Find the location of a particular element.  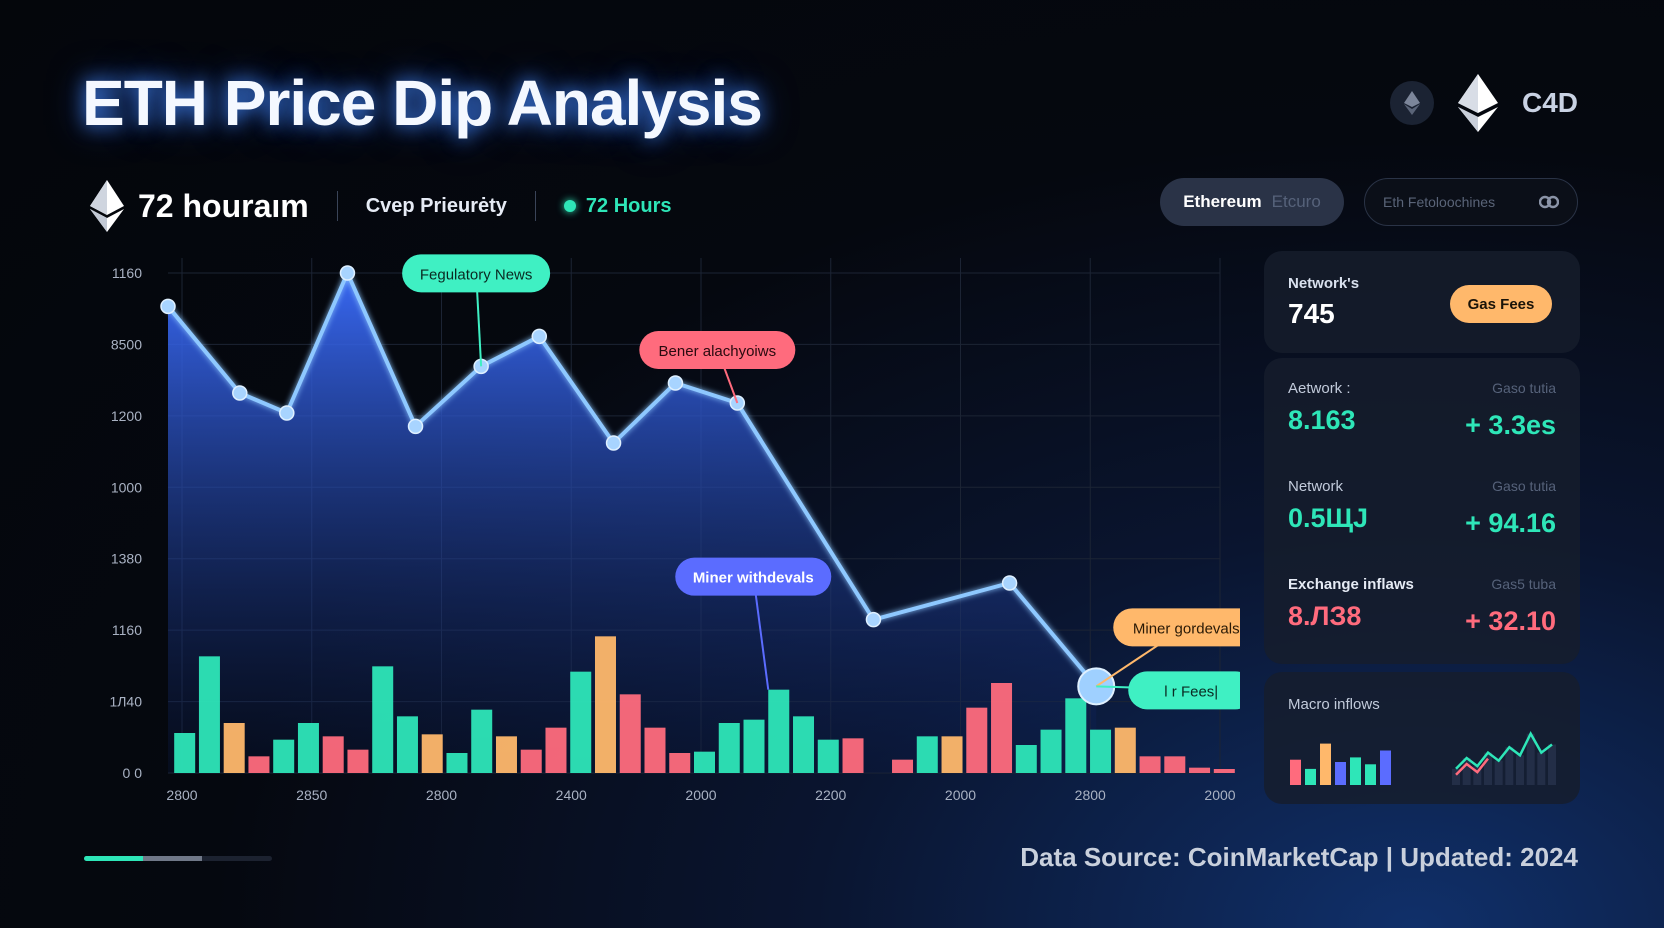

timeframe-title: 72 houraım is located at coordinates (223, 205).